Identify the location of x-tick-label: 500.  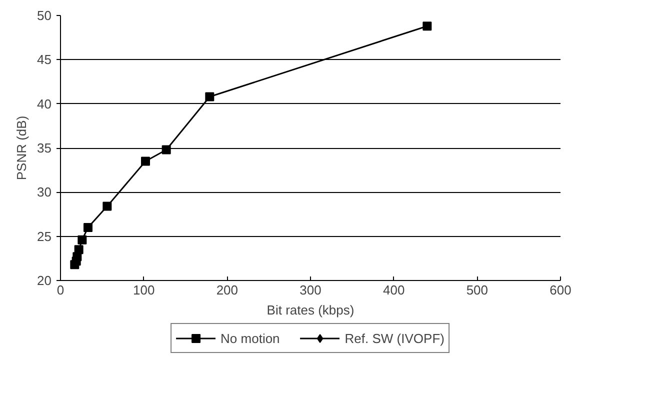
(477, 290).